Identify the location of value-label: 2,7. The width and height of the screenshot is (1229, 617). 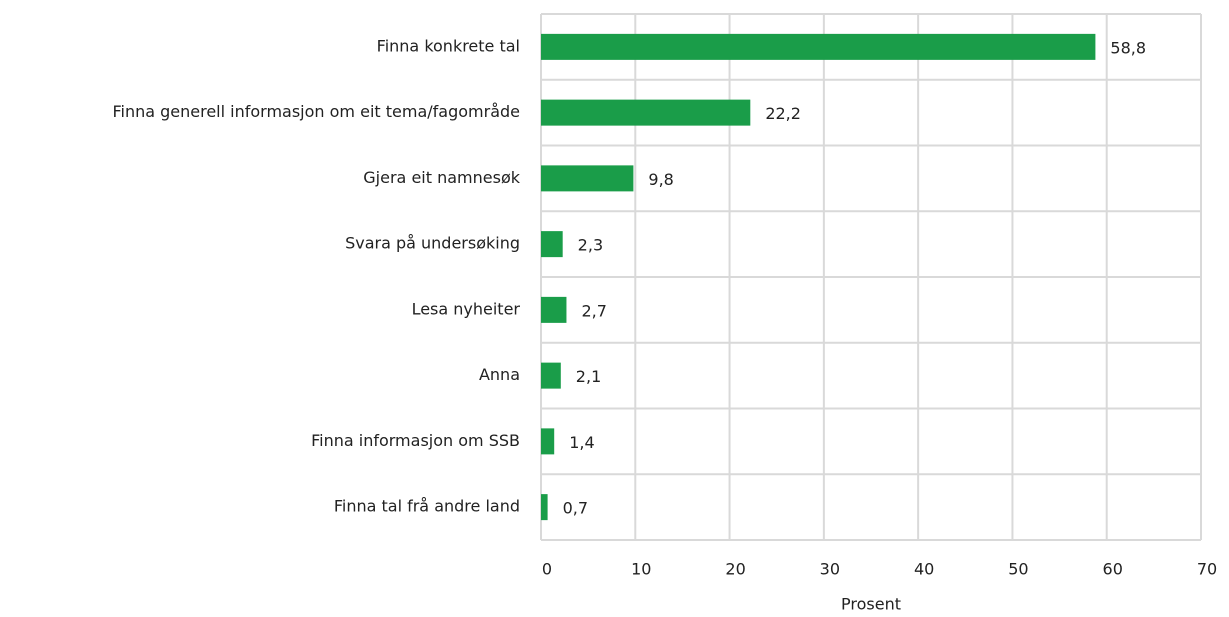
(593, 310).